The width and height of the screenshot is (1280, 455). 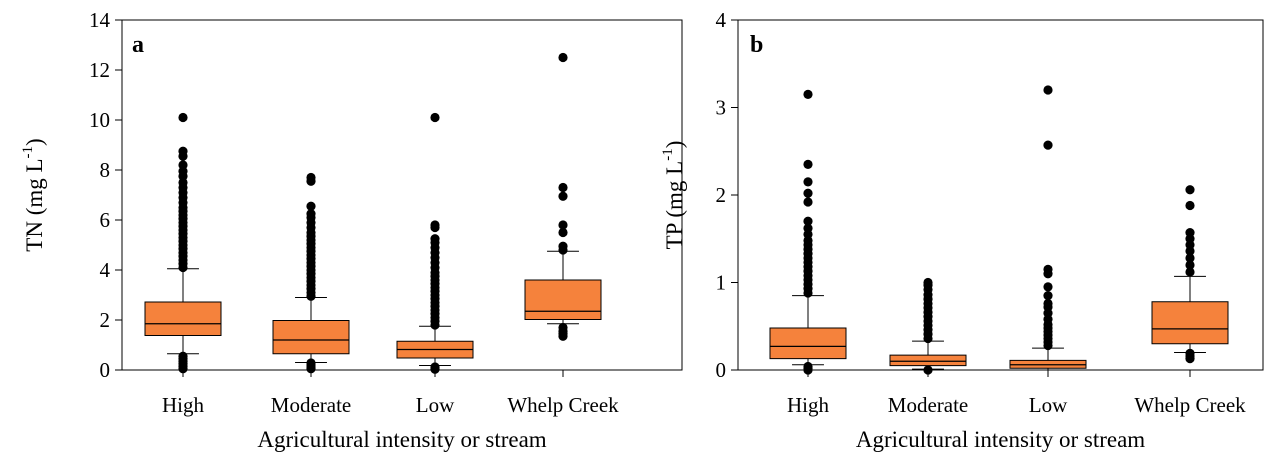 What do you see at coordinates (721, 283) in the screenshot?
I see `y-tick-label: 1` at bounding box center [721, 283].